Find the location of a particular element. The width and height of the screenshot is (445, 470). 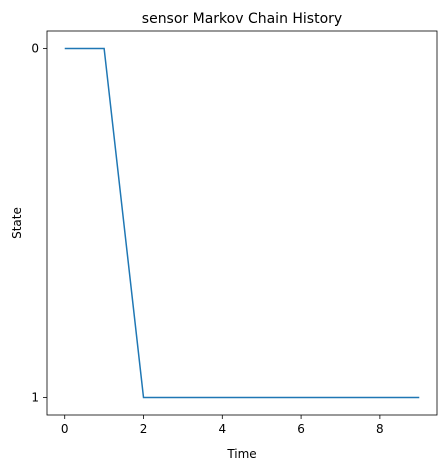

chart-title: sensor Markov Chain History is located at coordinates (242, 19).